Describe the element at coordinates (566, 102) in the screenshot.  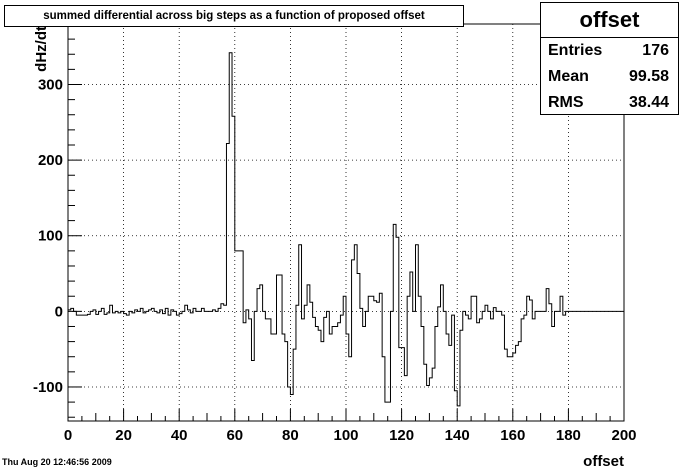
I see `stats-label: RMS` at that location.